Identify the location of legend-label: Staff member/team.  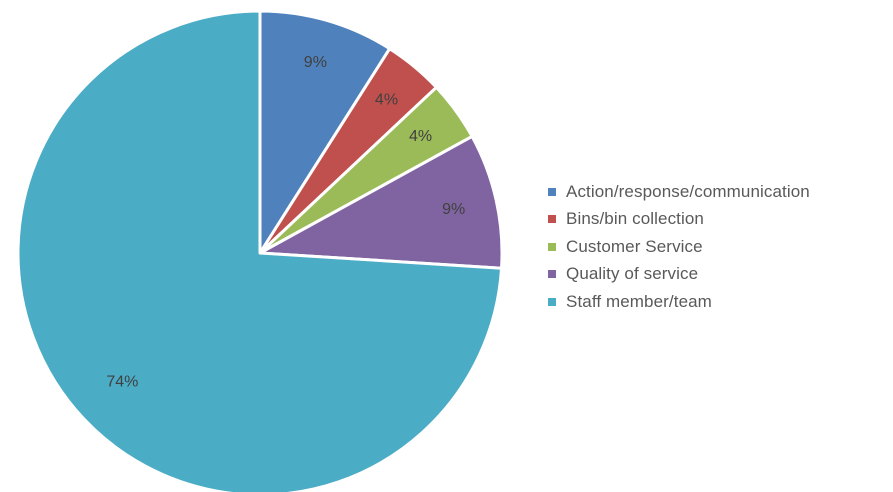
(639, 301).